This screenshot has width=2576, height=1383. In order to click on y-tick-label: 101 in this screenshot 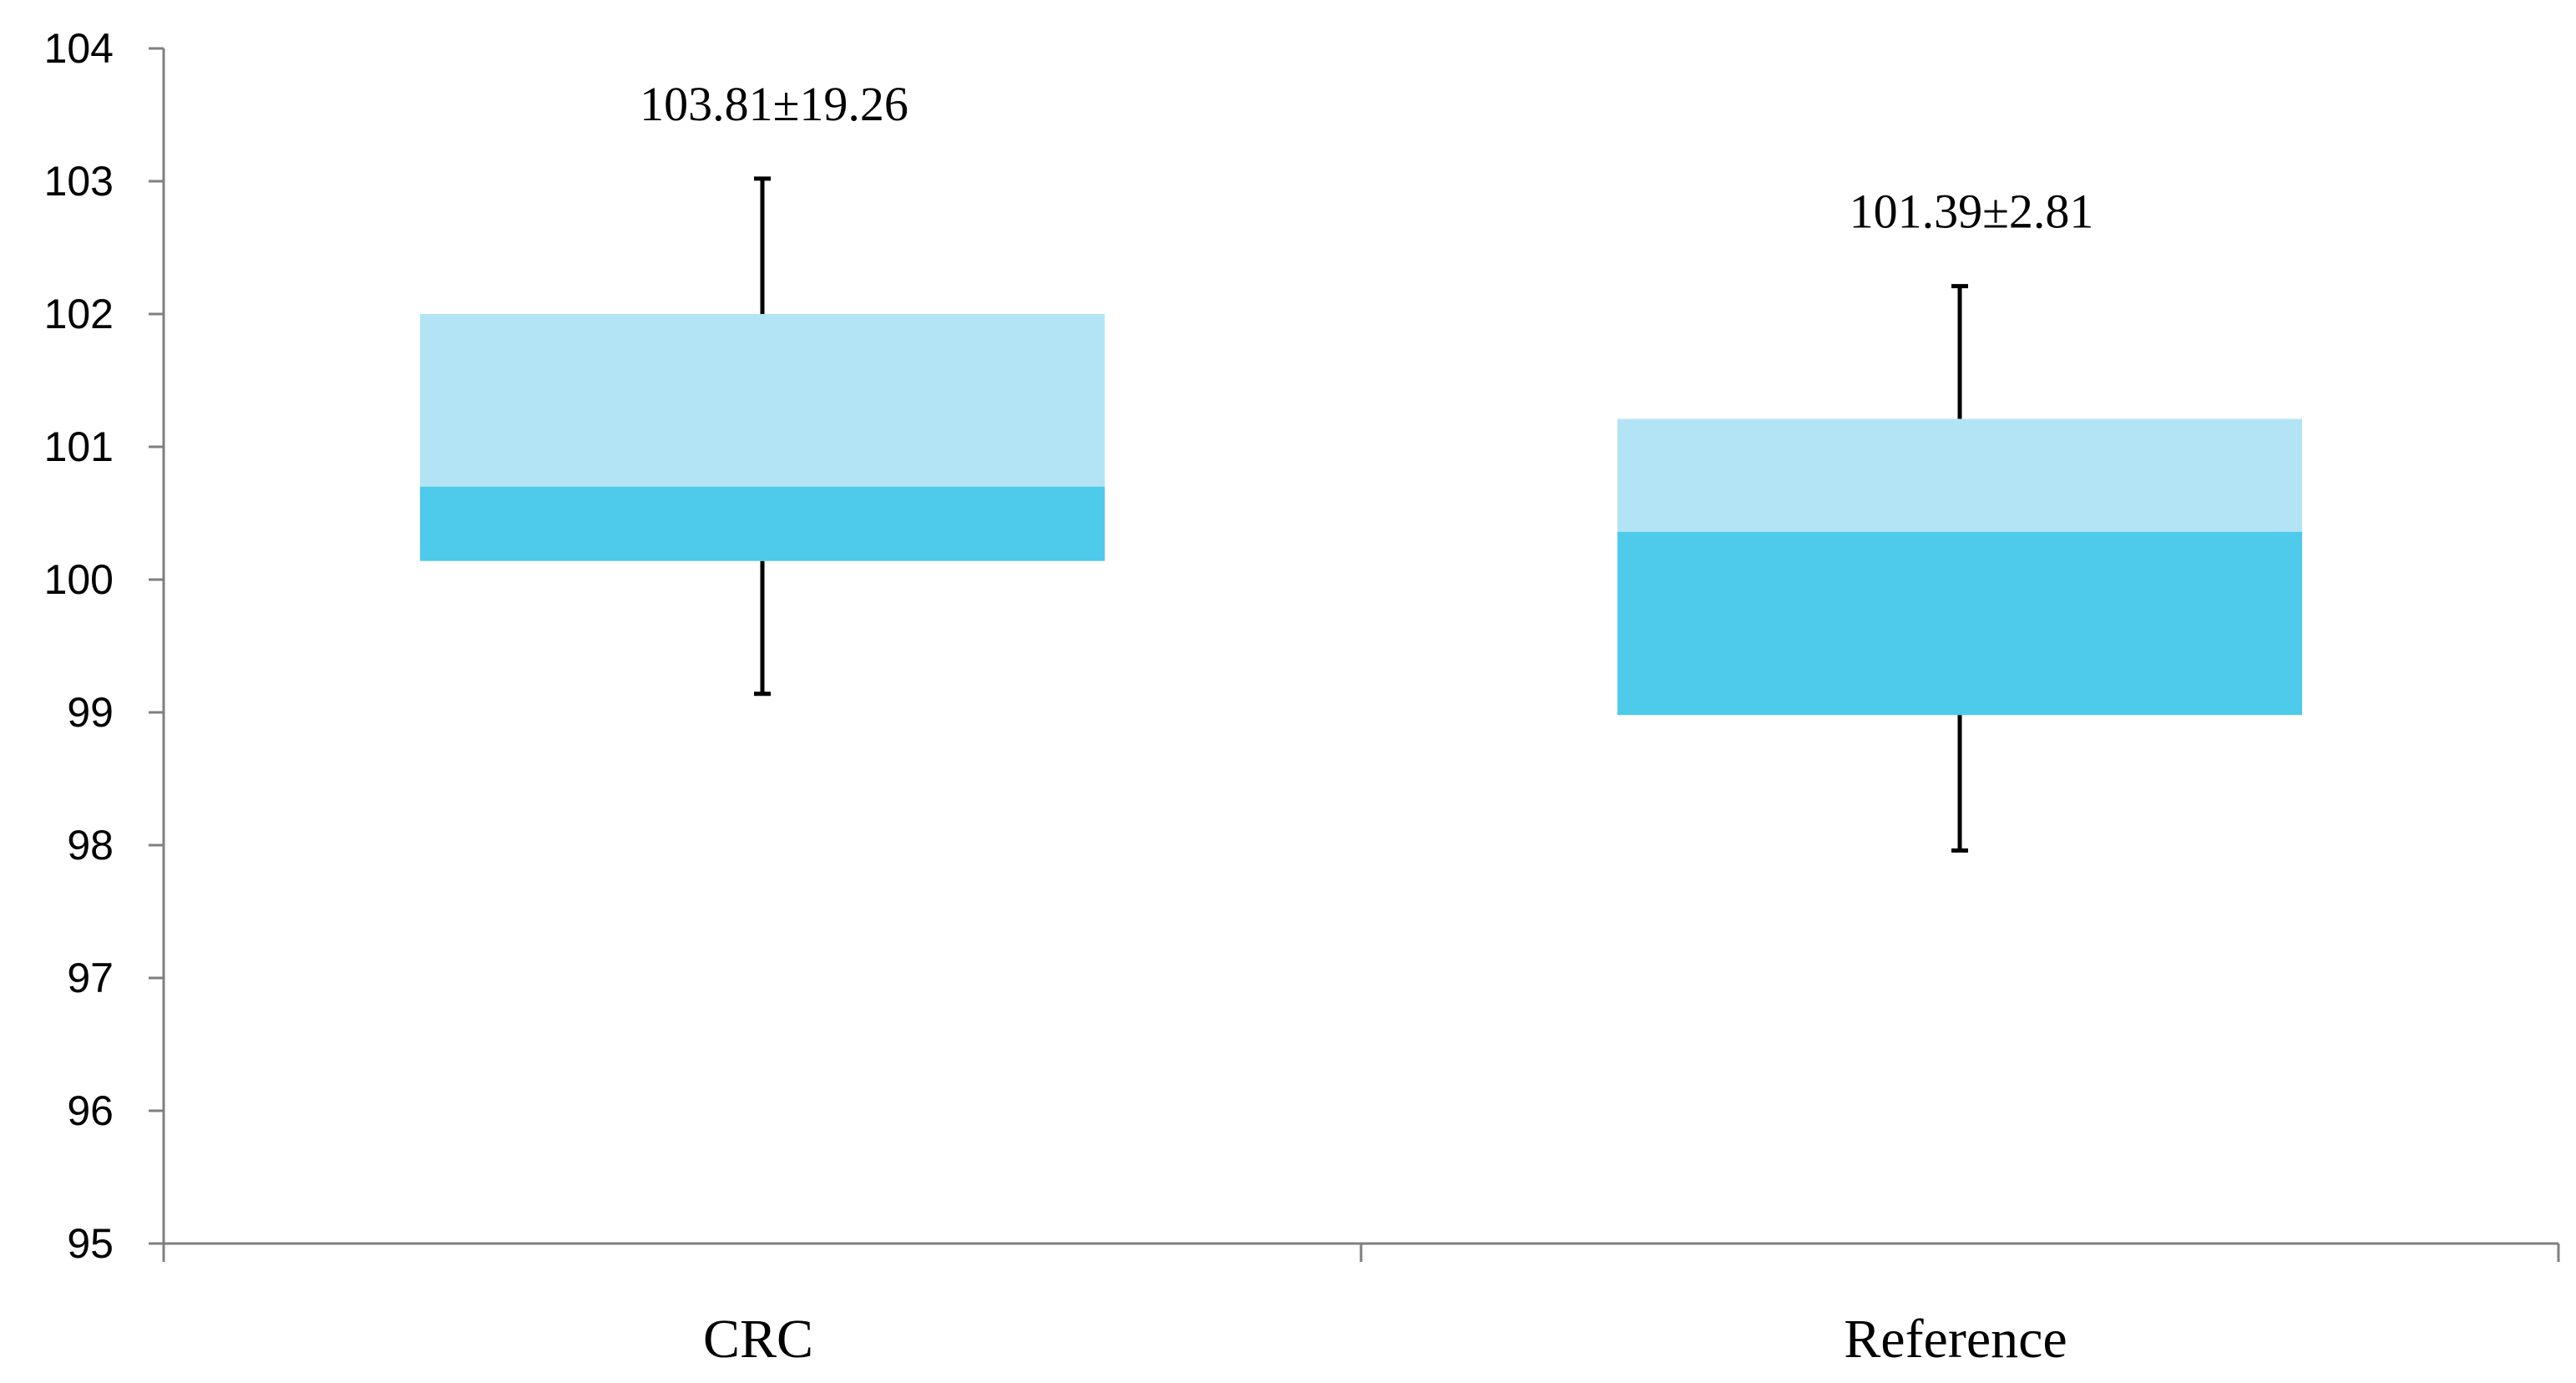, I will do `click(79, 447)`.